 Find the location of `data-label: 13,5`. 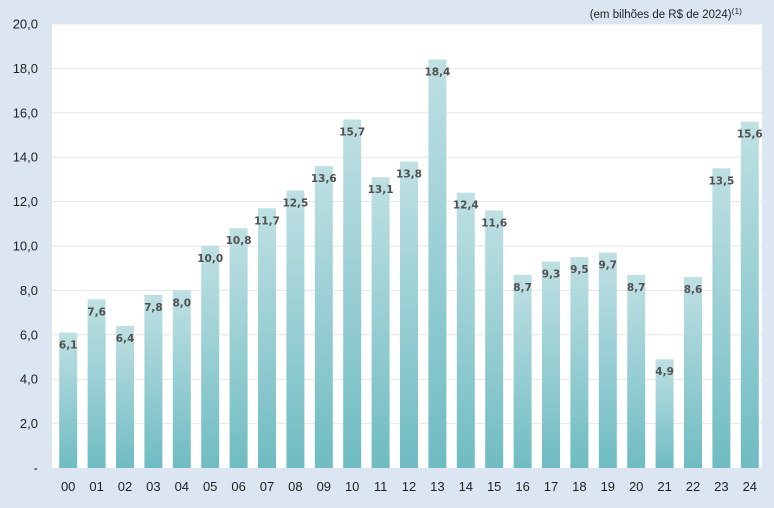

data-label: 13,5 is located at coordinates (721, 181).